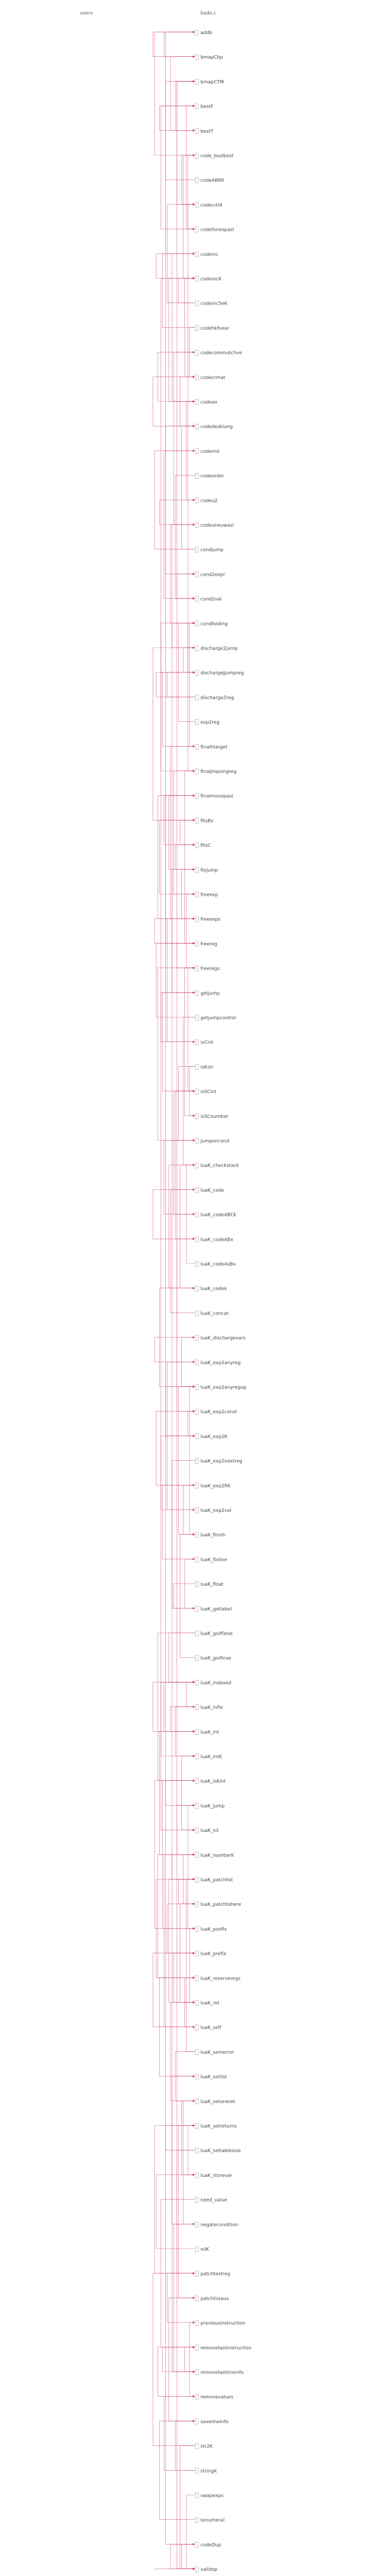 The width and height of the screenshot is (372, 2576). Describe the element at coordinates (218, 1904) in the screenshot. I see `function-node: luaK_patchtohere` at that location.